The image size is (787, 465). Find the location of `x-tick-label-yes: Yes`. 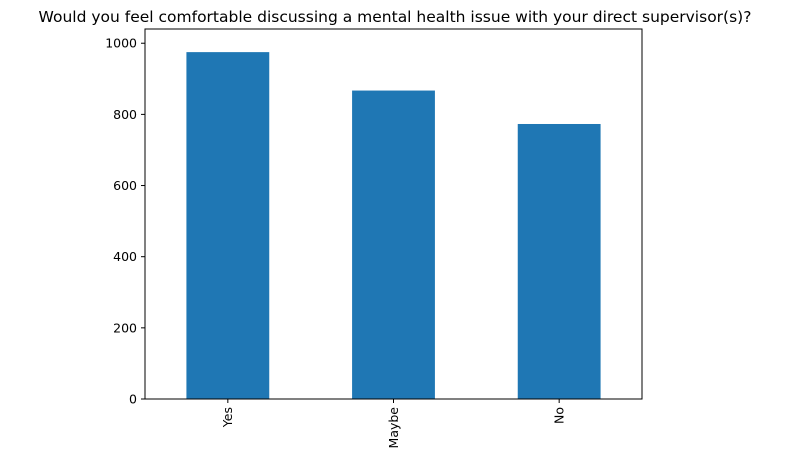

x-tick-label-yes: Yes is located at coordinates (227, 417).